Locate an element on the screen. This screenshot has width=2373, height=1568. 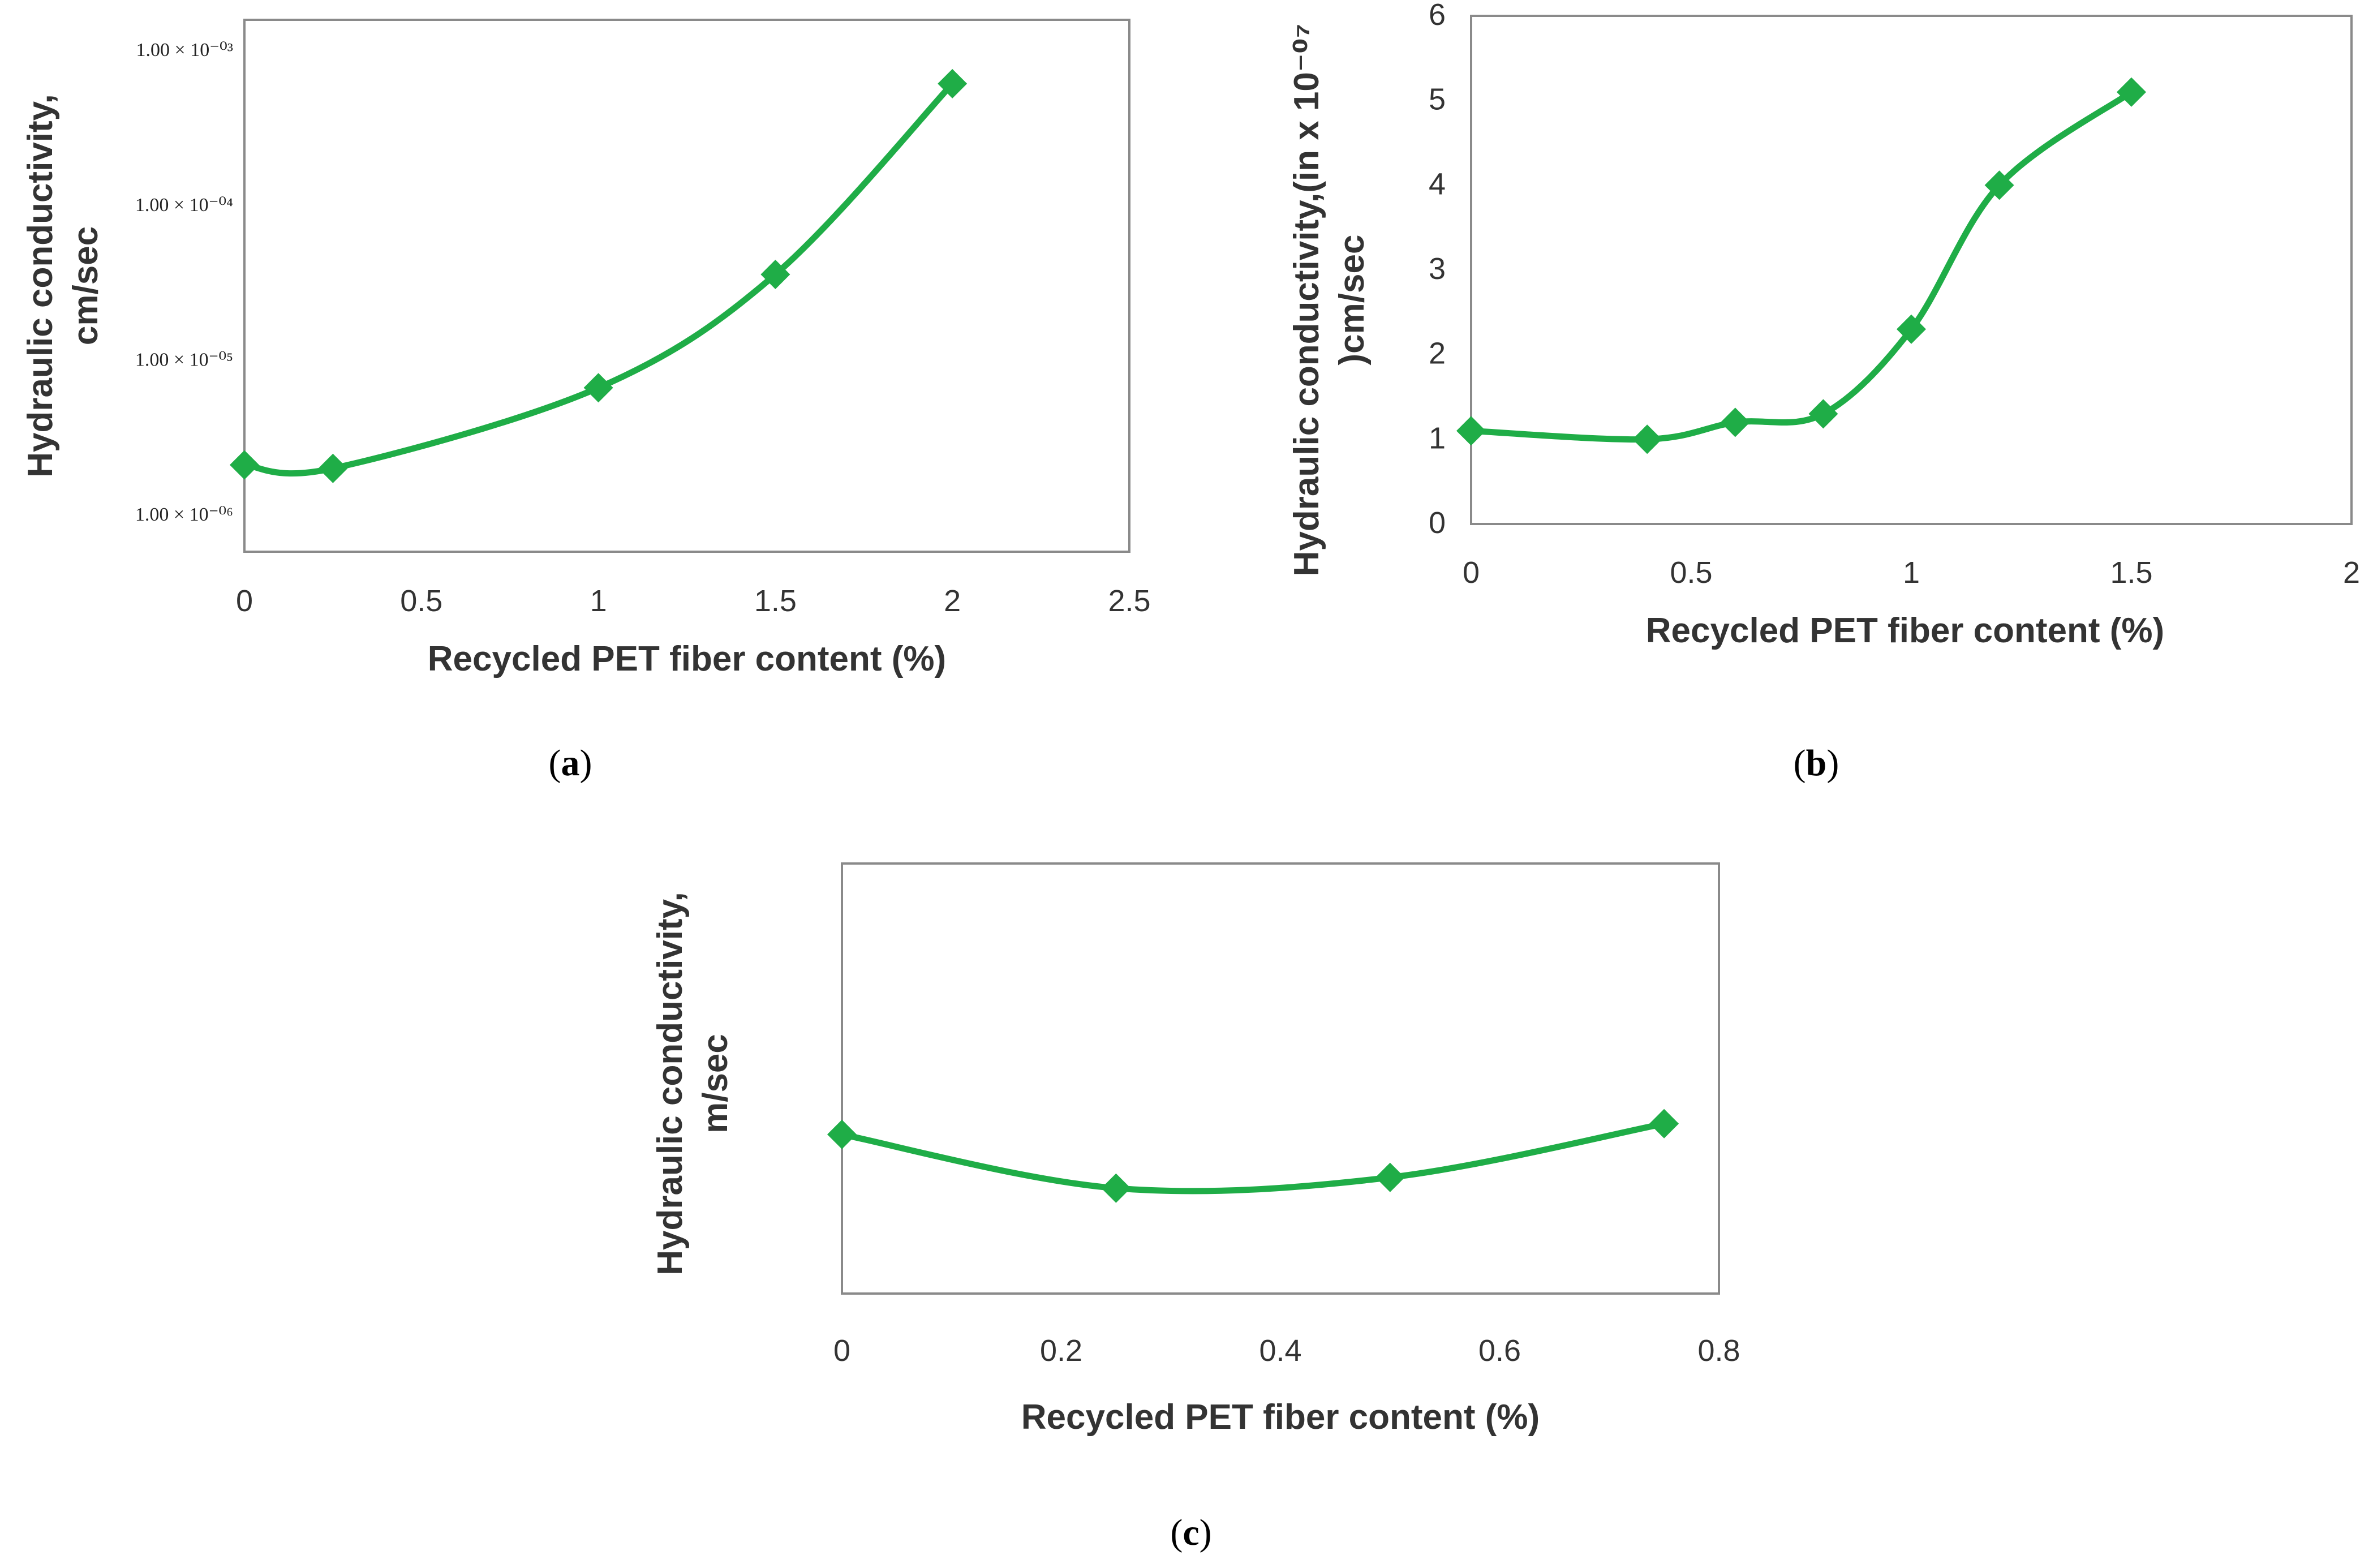
data-markers-b is located at coordinates (1801, 265).